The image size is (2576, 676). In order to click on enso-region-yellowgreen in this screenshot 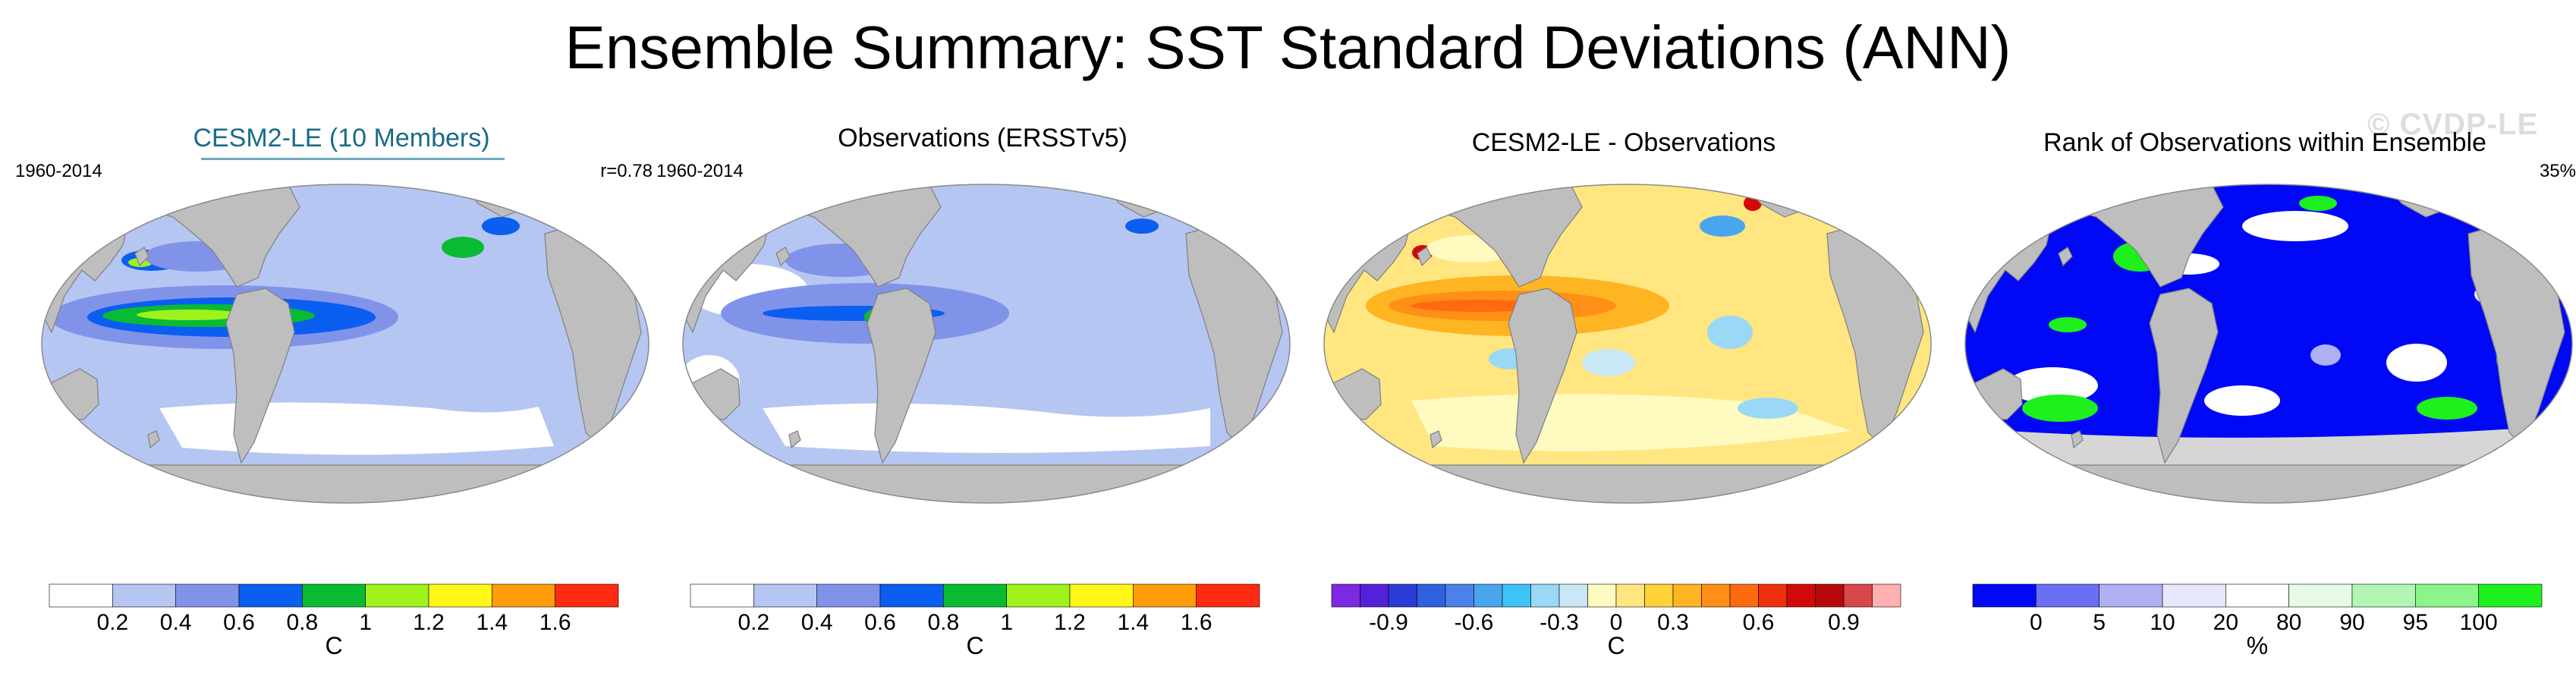, I will do `click(190, 315)`.